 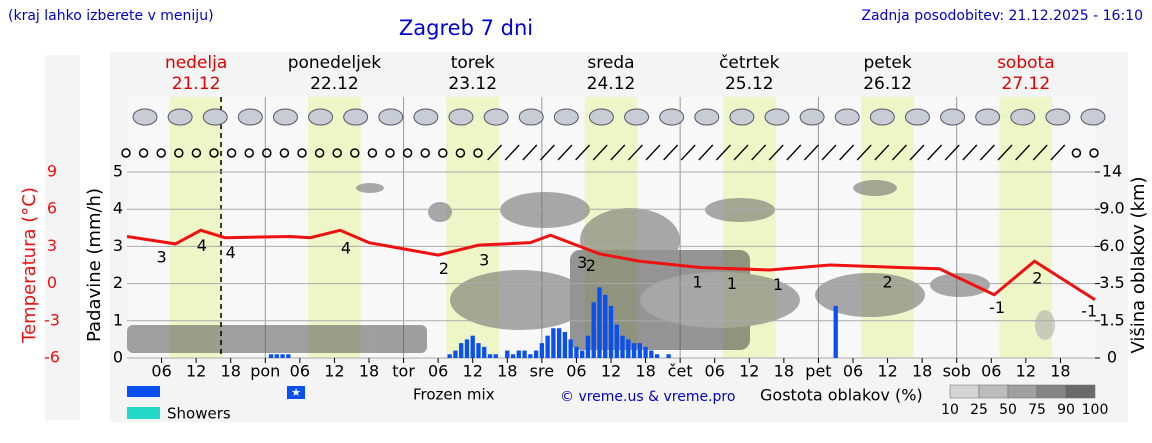 What do you see at coordinates (841, 395) in the screenshot?
I see `cloud-scale-title: Gostota oblakov (%)` at bounding box center [841, 395].